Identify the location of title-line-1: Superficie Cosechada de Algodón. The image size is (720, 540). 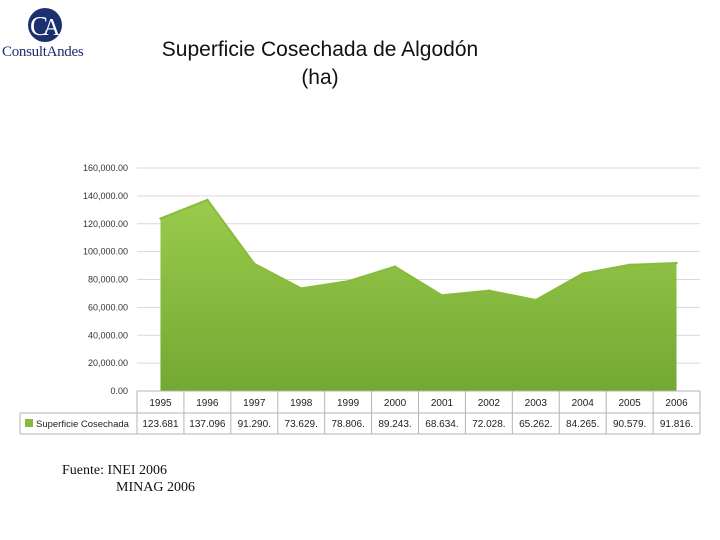
(320, 49).